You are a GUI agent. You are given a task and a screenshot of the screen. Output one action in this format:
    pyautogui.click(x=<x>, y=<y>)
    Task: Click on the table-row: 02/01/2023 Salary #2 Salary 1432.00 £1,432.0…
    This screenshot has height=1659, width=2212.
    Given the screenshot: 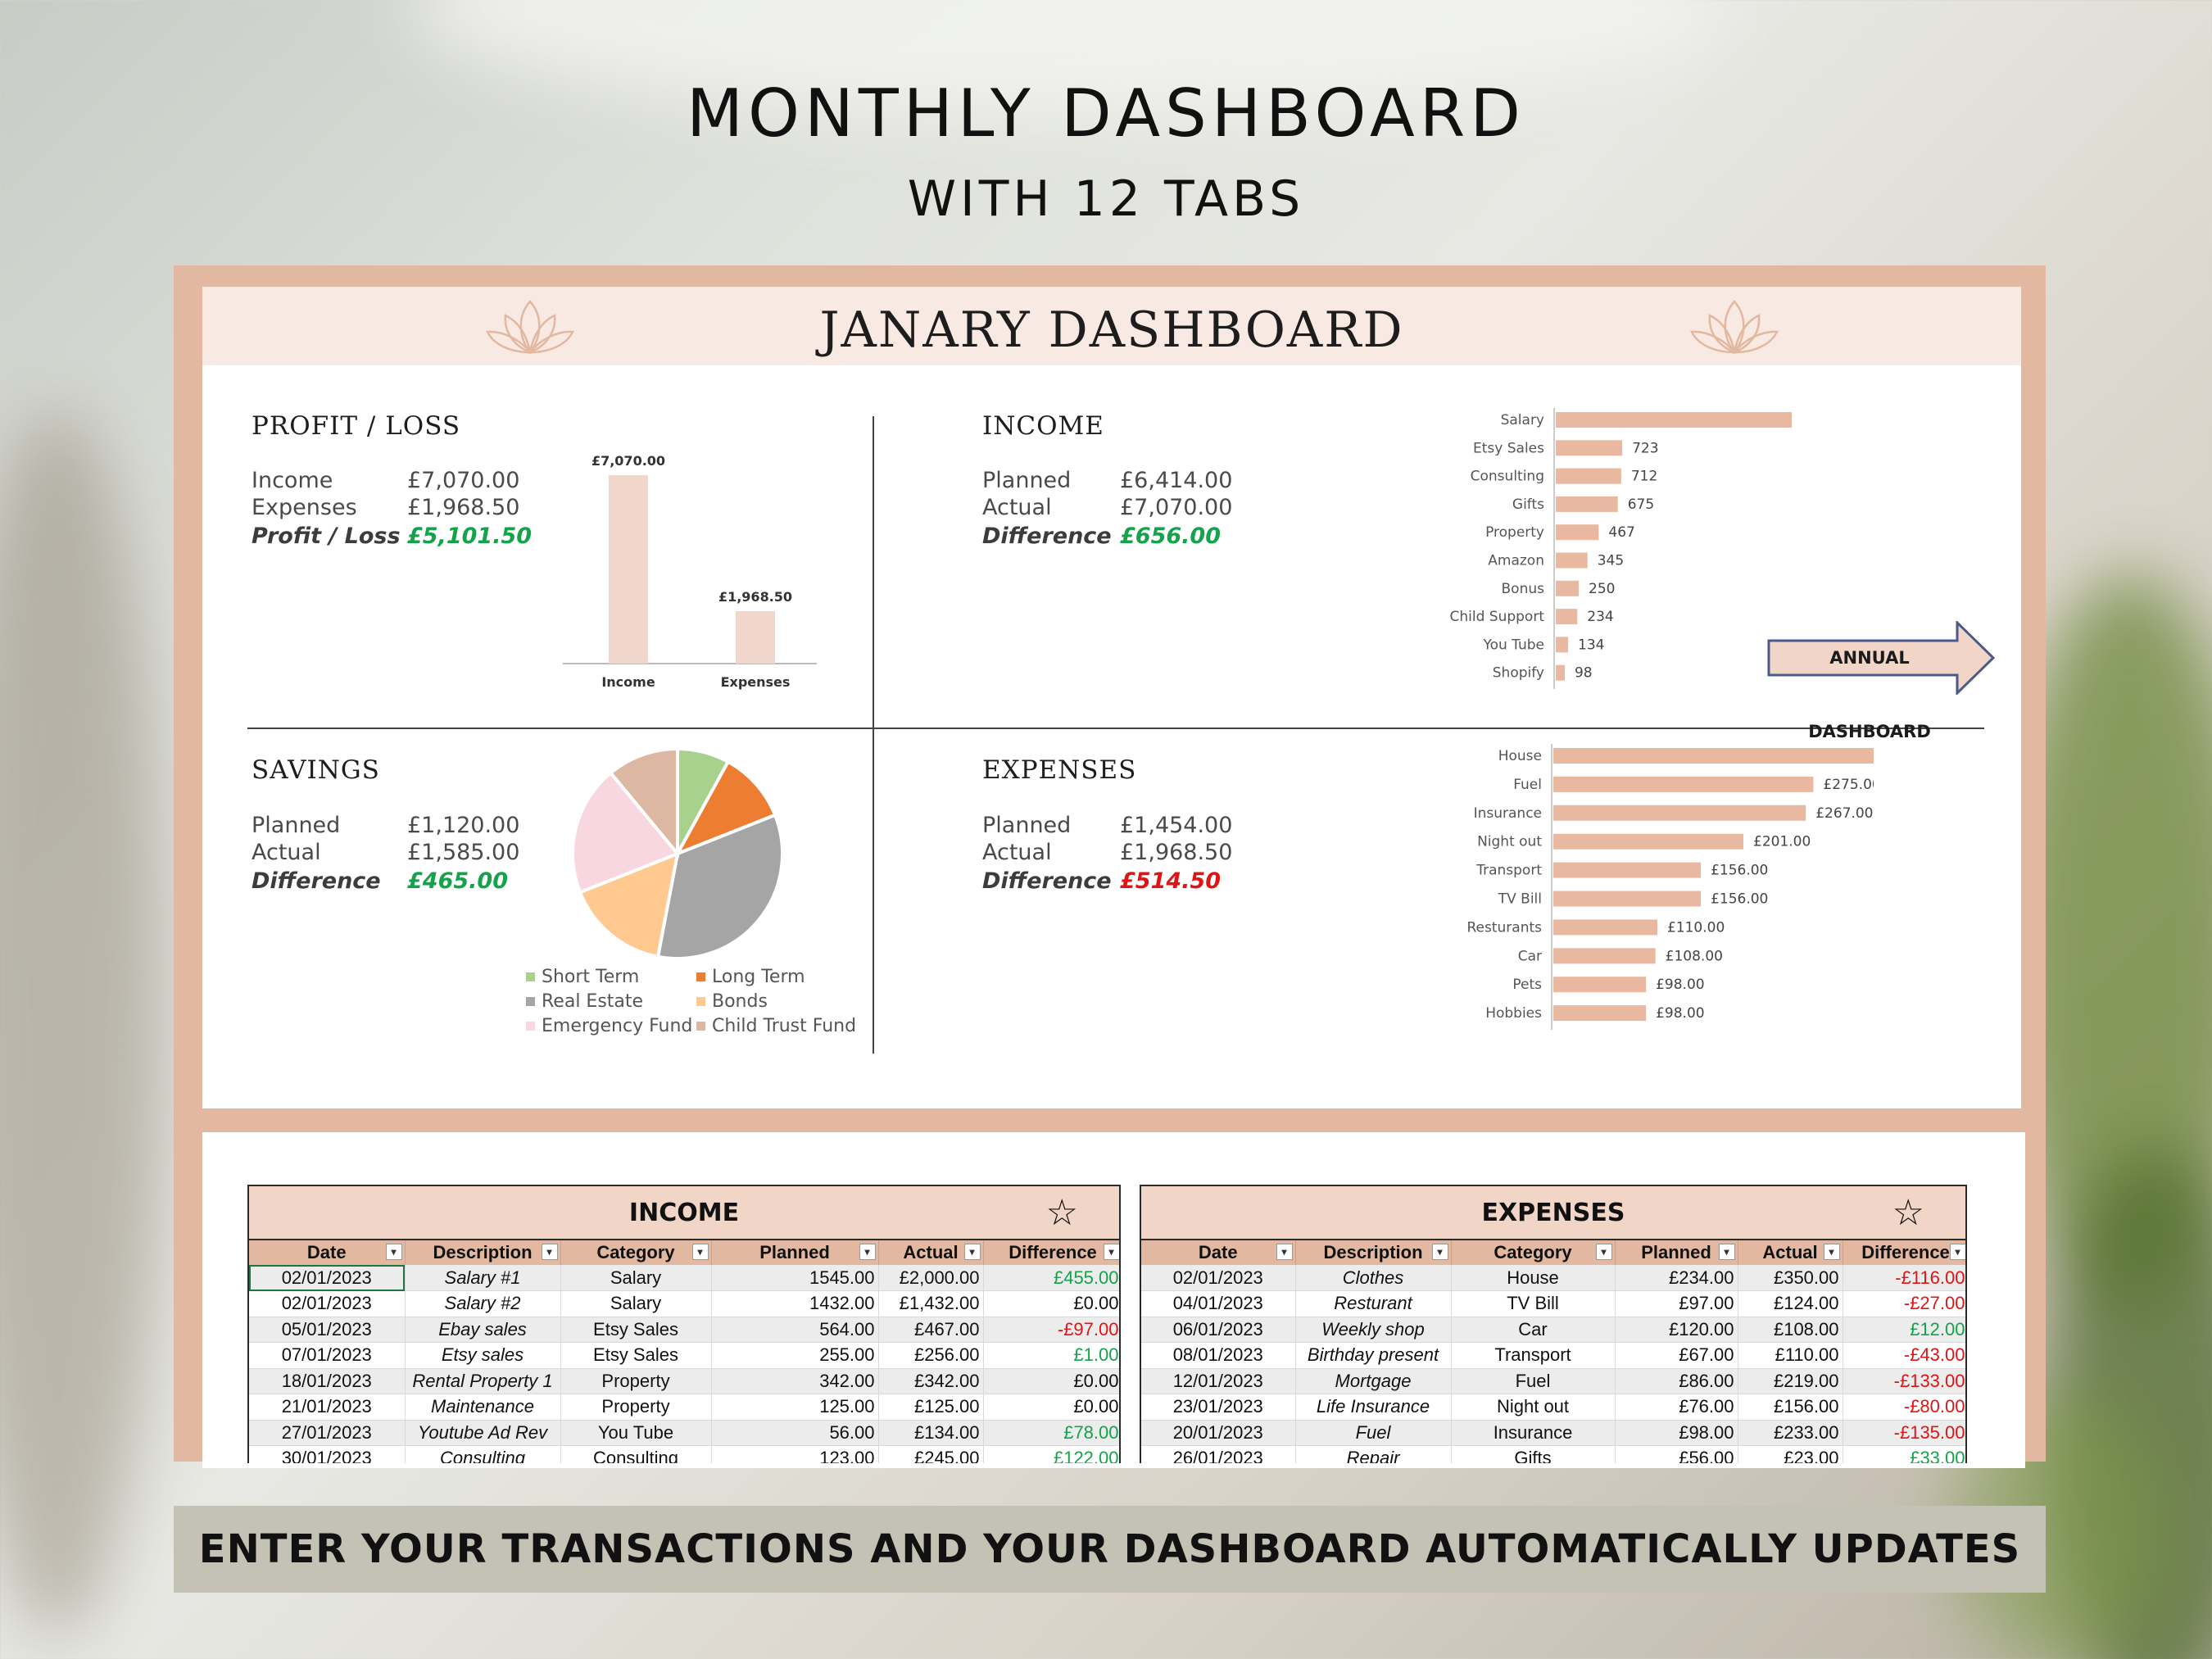 What is the action you would take?
    pyautogui.click(x=684, y=1303)
    